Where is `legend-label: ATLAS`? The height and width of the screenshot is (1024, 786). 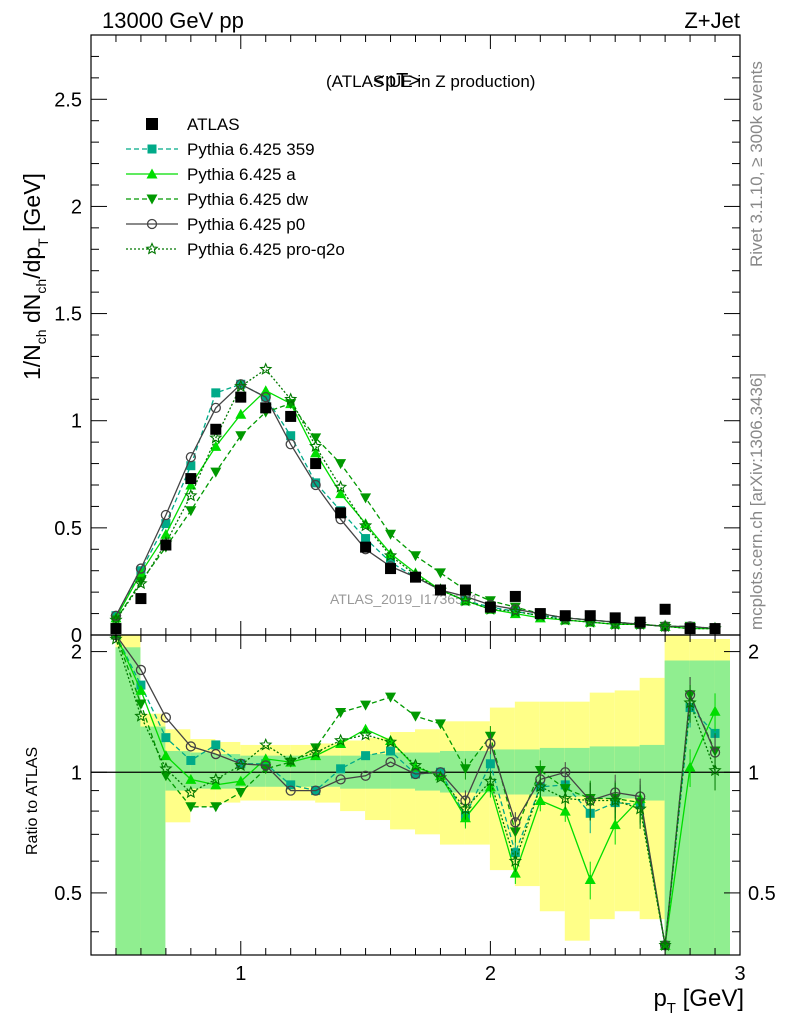 legend-label: ATLAS is located at coordinates (213, 124).